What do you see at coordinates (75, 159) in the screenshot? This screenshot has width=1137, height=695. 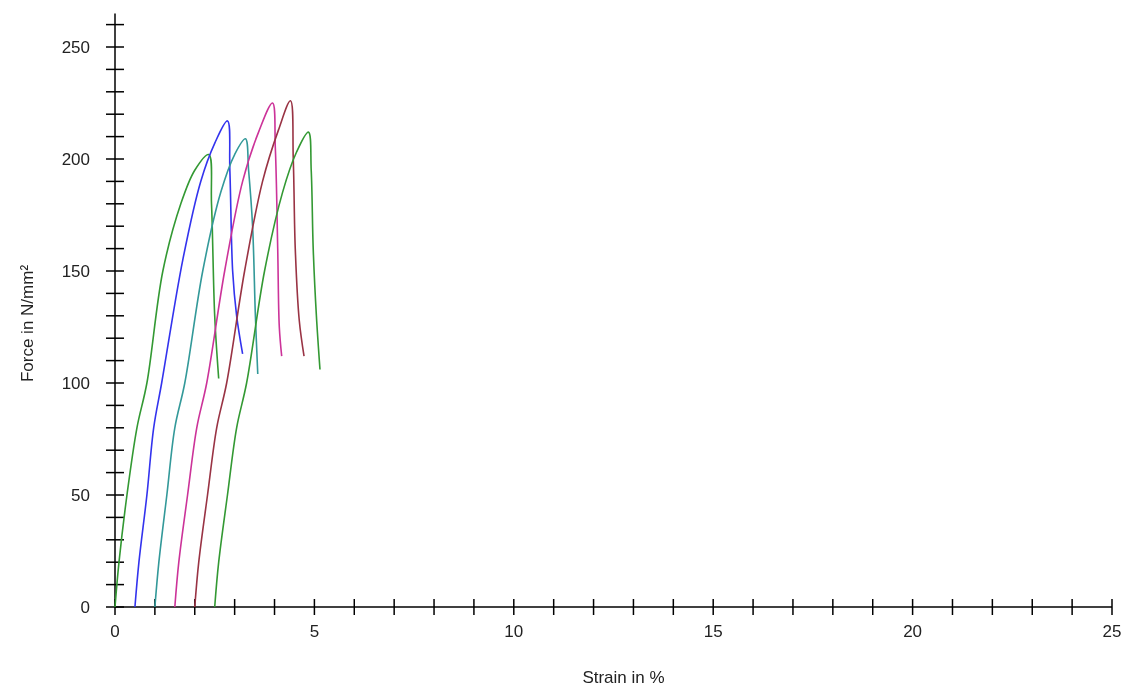 I see `y-tick-label: 200` at bounding box center [75, 159].